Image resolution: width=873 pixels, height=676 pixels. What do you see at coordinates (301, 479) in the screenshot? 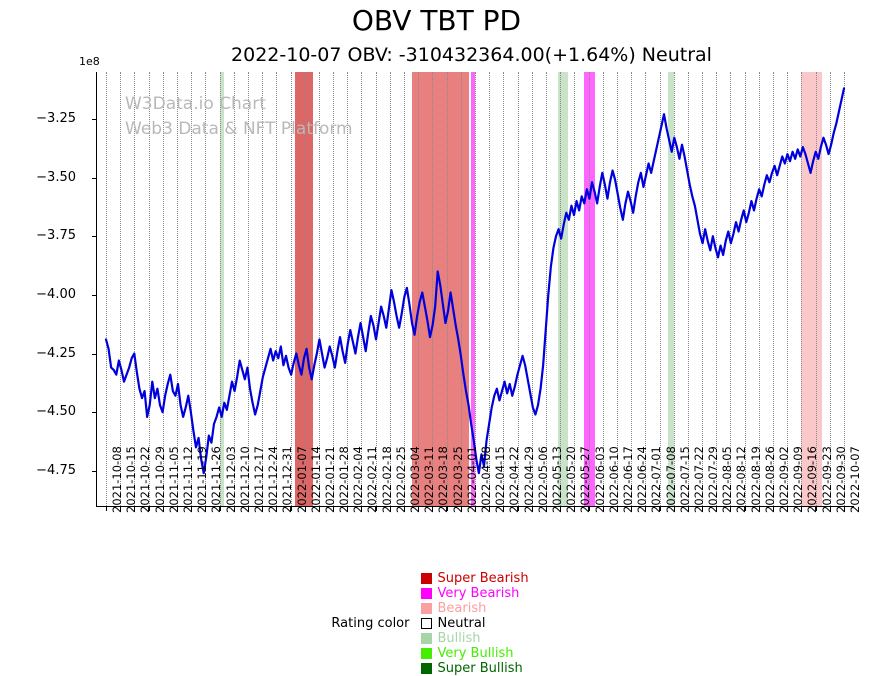
I see `x-tick-label: 2022-01-07` at bounding box center [301, 479].